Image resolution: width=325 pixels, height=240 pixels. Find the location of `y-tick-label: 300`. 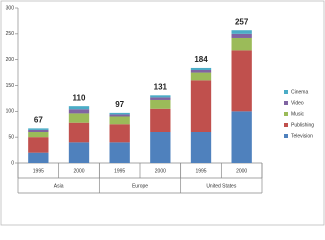

y-tick-label: 300 is located at coordinates (10, 8).